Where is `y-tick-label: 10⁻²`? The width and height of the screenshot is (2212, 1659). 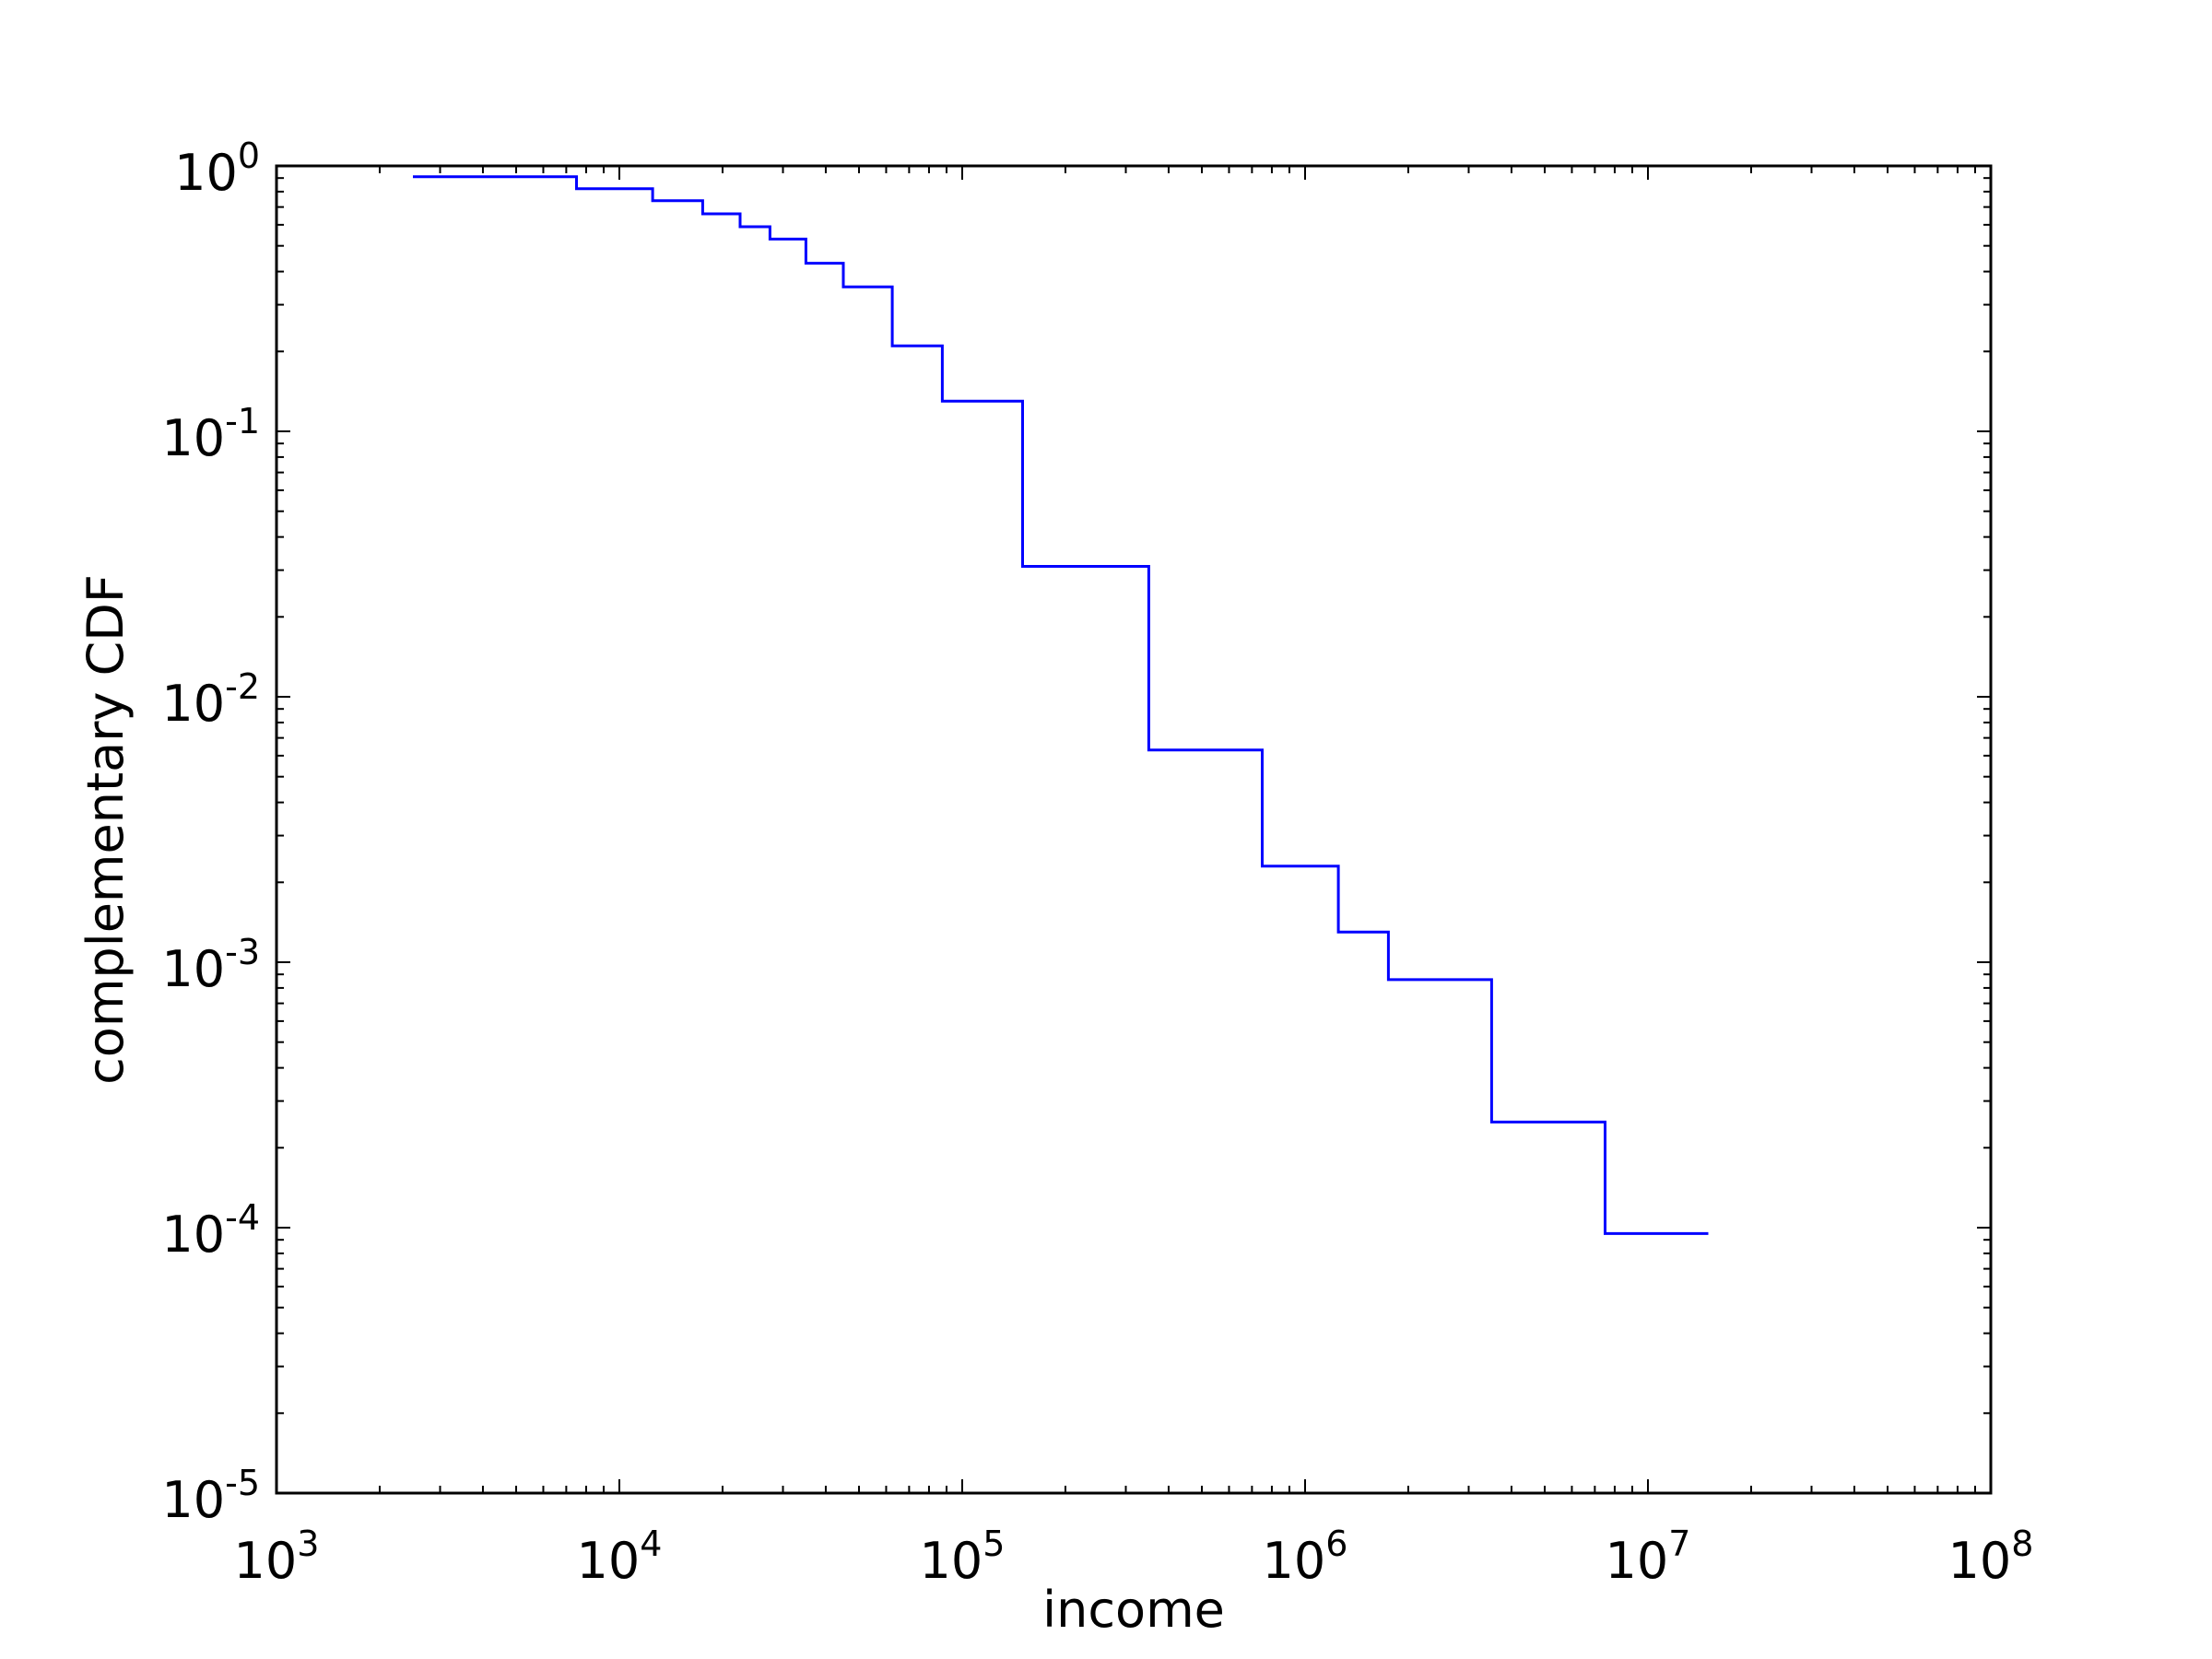 y-tick-label: 10⁻² is located at coordinates (210, 699).